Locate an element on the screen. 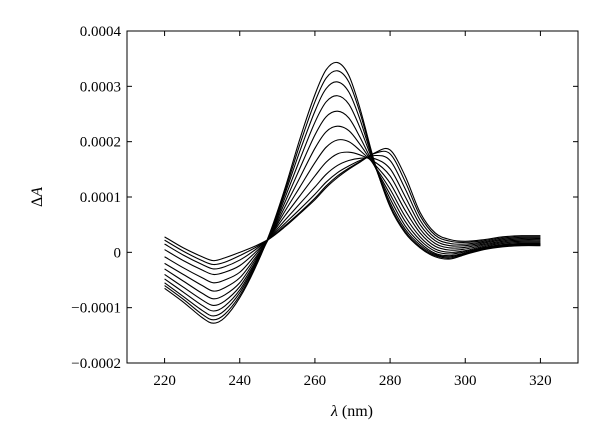 Image resolution: width=600 pixels, height=445 pixels. x-axis-title-symbol: λ is located at coordinates (334, 411).